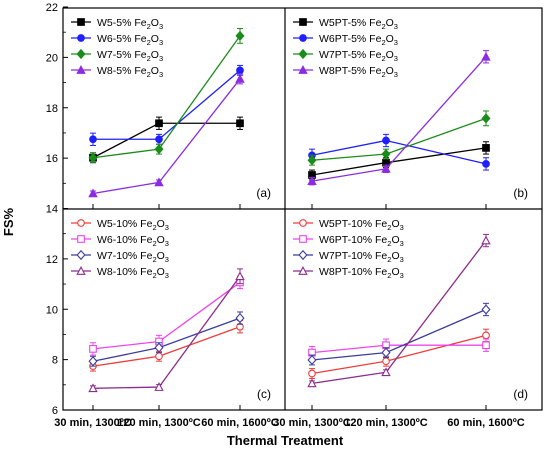 The height and width of the screenshot is (453, 550). I want to click on legend-label: W7PT-5% Fe2O3, so click(358, 56).